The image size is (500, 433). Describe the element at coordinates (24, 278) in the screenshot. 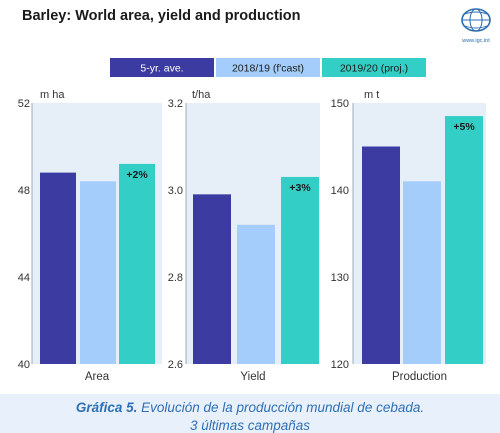

I see `y-tick-label: 44` at that location.